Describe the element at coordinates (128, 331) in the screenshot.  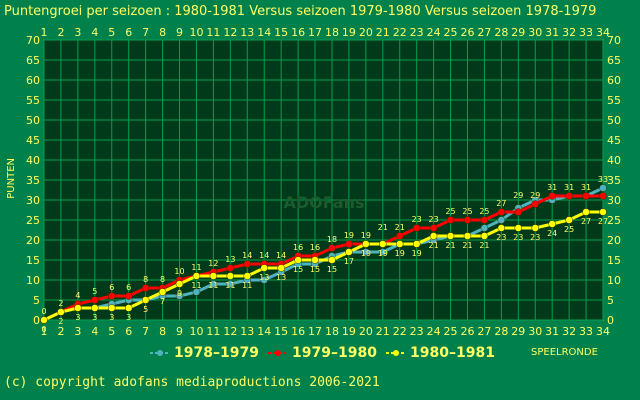
I see `x-tick-label: 6` at that location.